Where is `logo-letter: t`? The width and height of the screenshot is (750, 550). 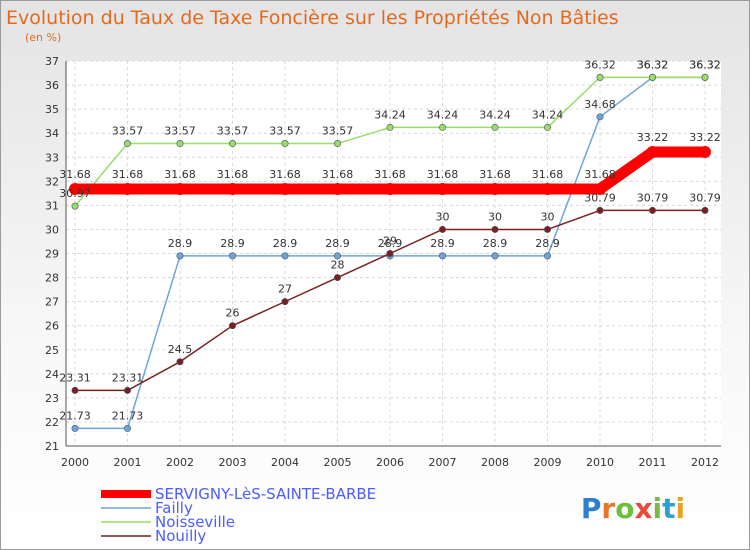
logo-letter: t is located at coordinates (668, 508).